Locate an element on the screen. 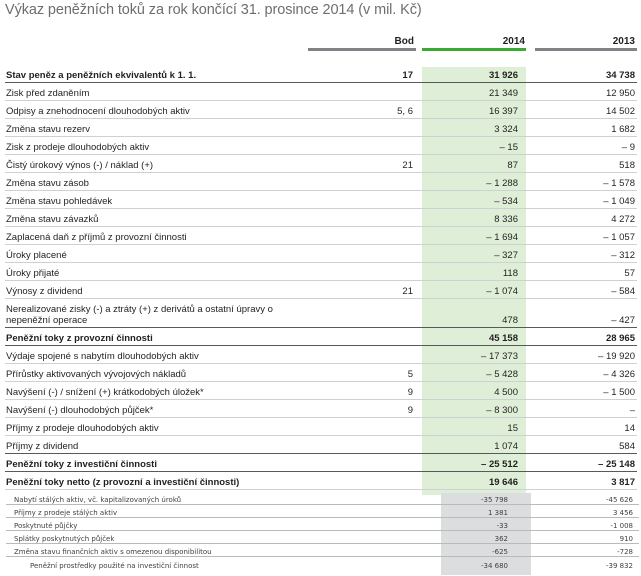 The width and height of the screenshot is (641, 576). table-row: Úroky placené – 327 – 312 is located at coordinates (320, 254).